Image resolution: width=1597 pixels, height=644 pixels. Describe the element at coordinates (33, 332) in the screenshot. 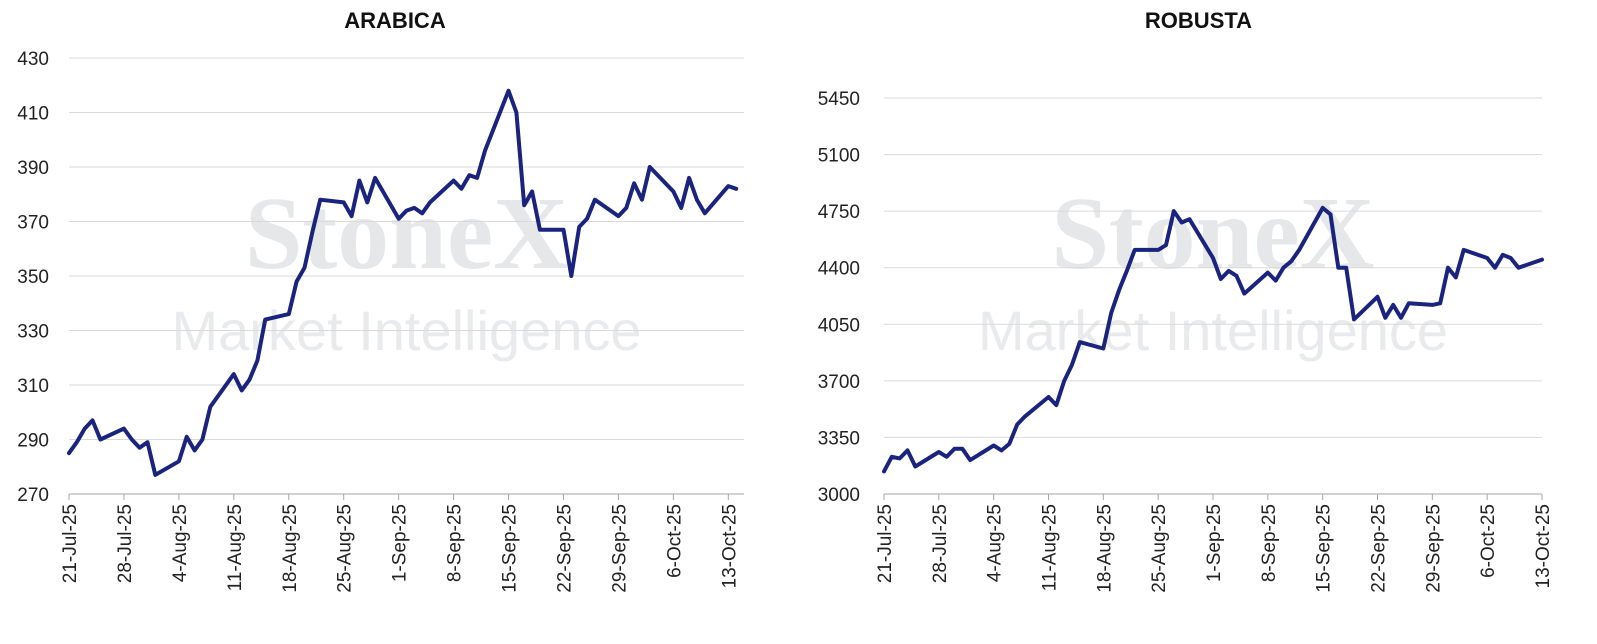

I see `y-tick-label: 330` at that location.